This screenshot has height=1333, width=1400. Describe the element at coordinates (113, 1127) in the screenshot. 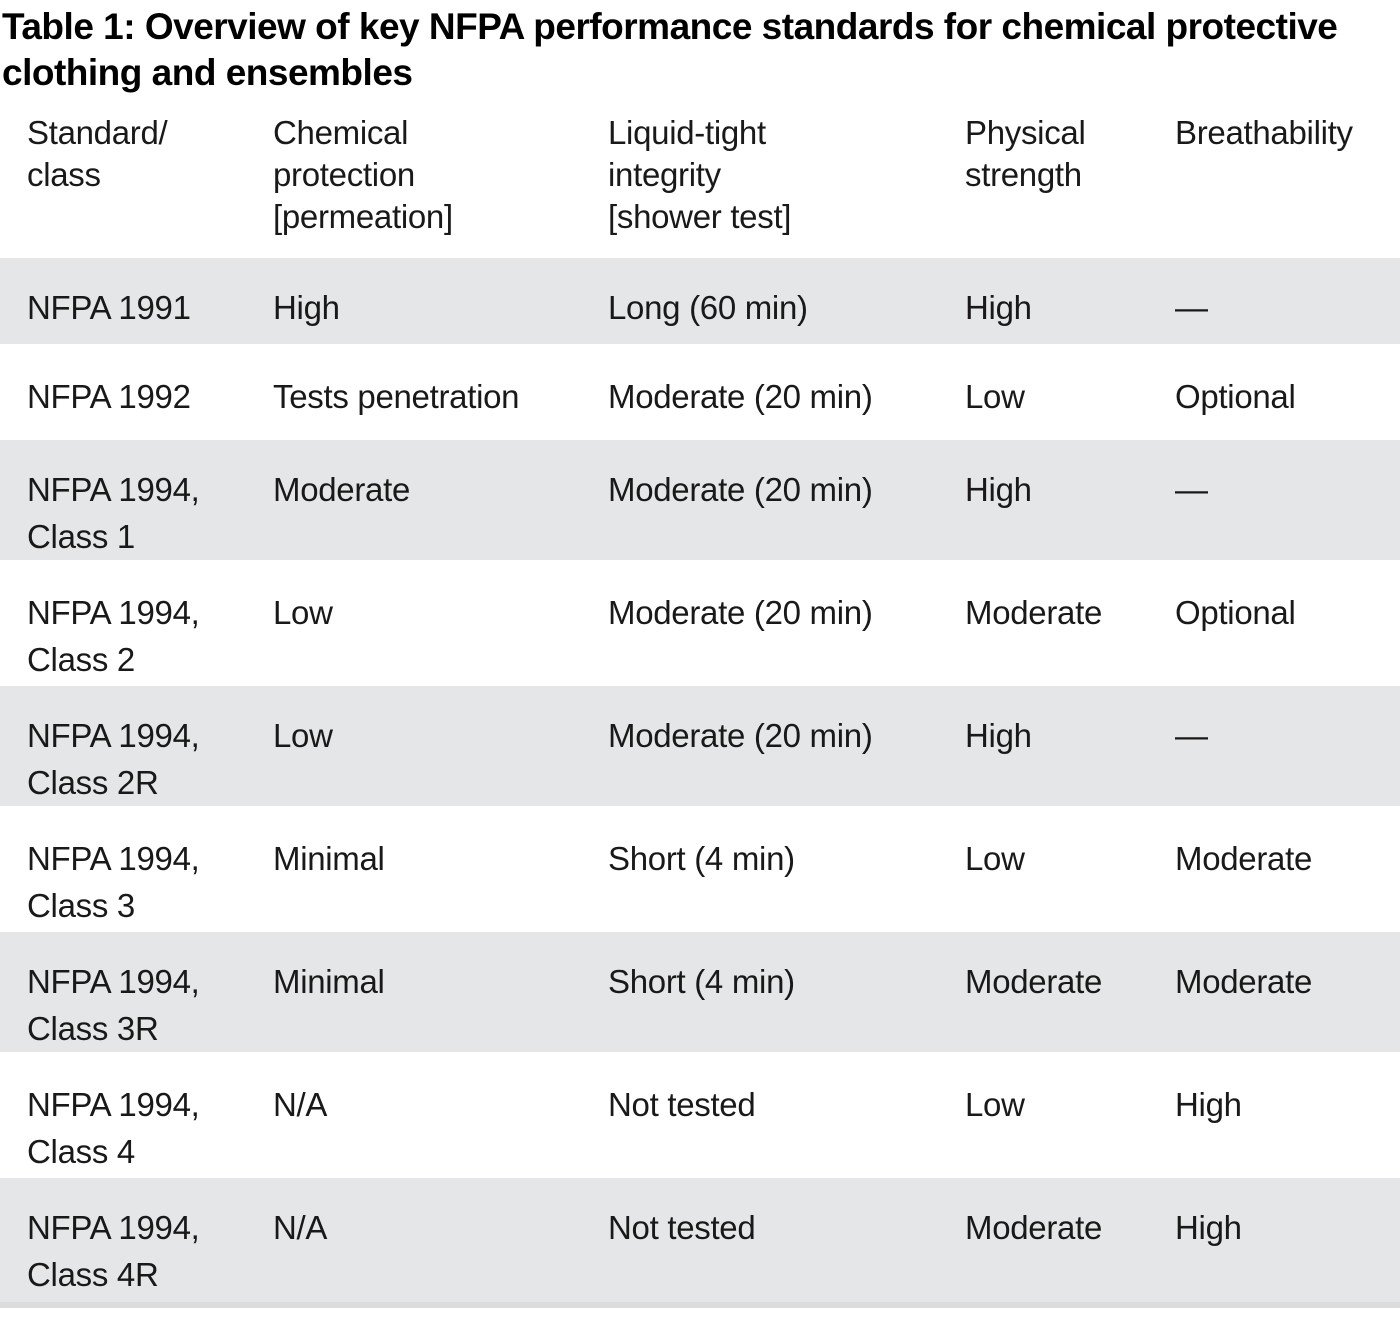

I see `cell-standard: NFPA 1994, Class 4` at that location.